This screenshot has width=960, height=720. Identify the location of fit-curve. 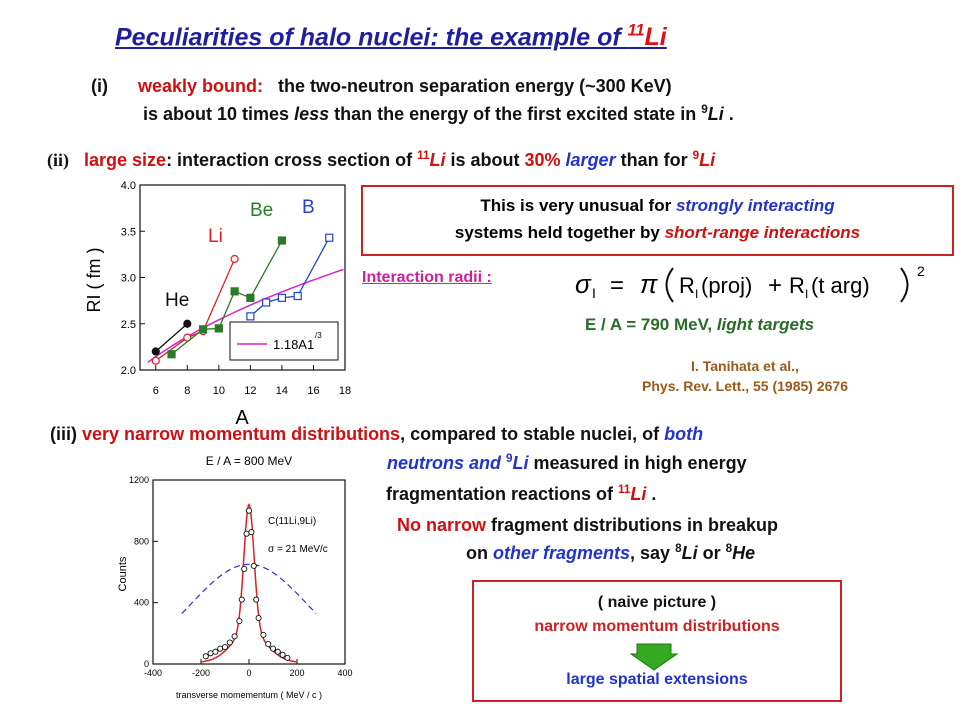
(245, 315).